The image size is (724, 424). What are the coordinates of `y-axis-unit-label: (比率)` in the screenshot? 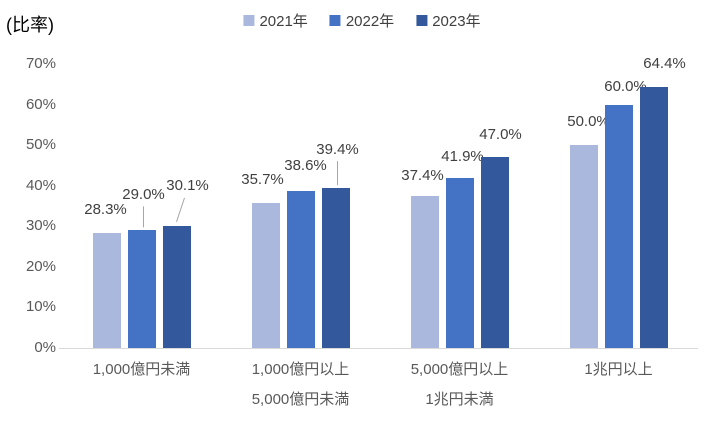 It's located at (30, 25).